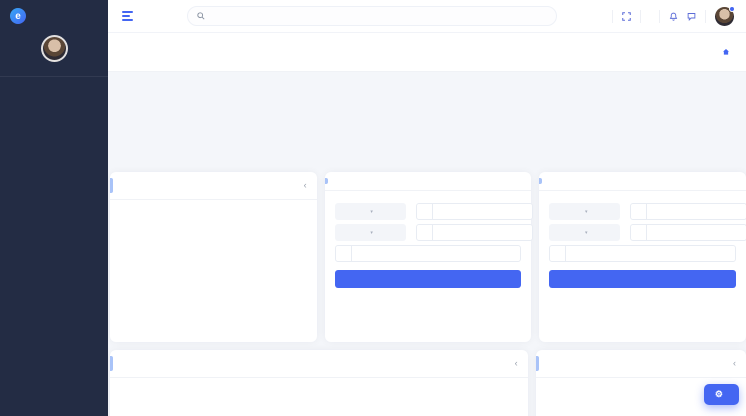 The height and width of the screenshot is (416, 746). I want to click on buy-limit-dropdown: ▾, so click(370, 232).